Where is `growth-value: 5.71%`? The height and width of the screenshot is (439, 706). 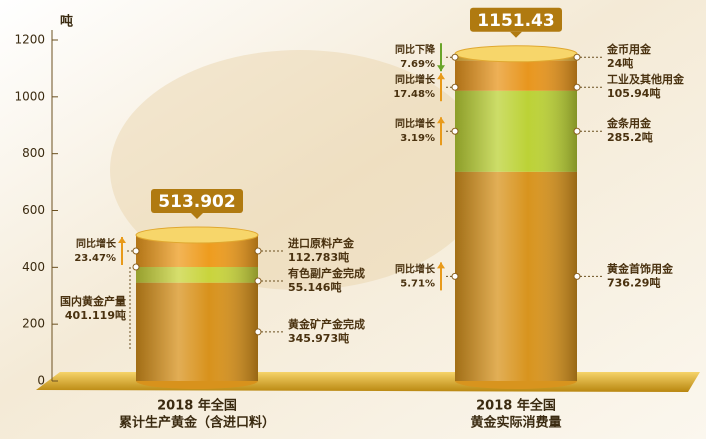
growth-value: 5.71% is located at coordinates (417, 283).